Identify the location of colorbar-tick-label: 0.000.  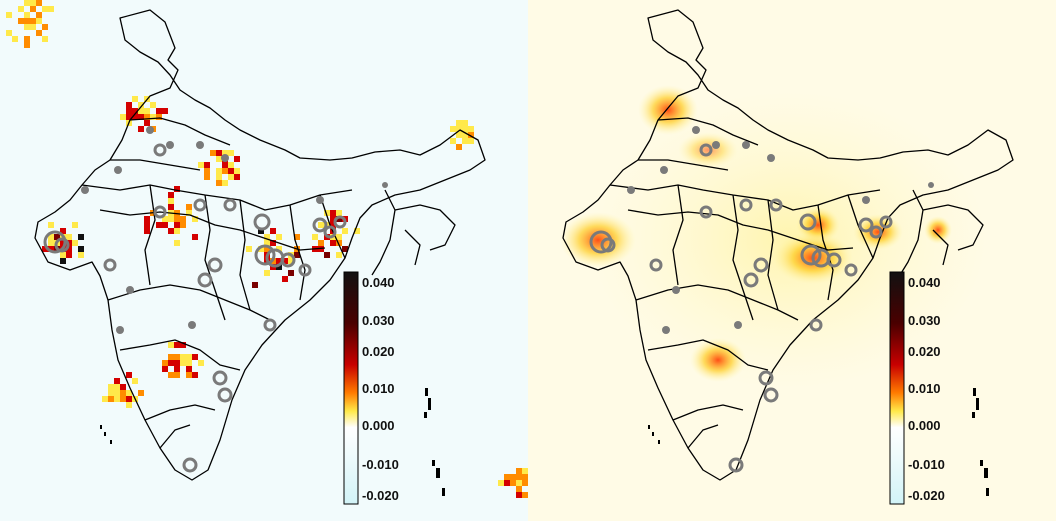
(924, 425).